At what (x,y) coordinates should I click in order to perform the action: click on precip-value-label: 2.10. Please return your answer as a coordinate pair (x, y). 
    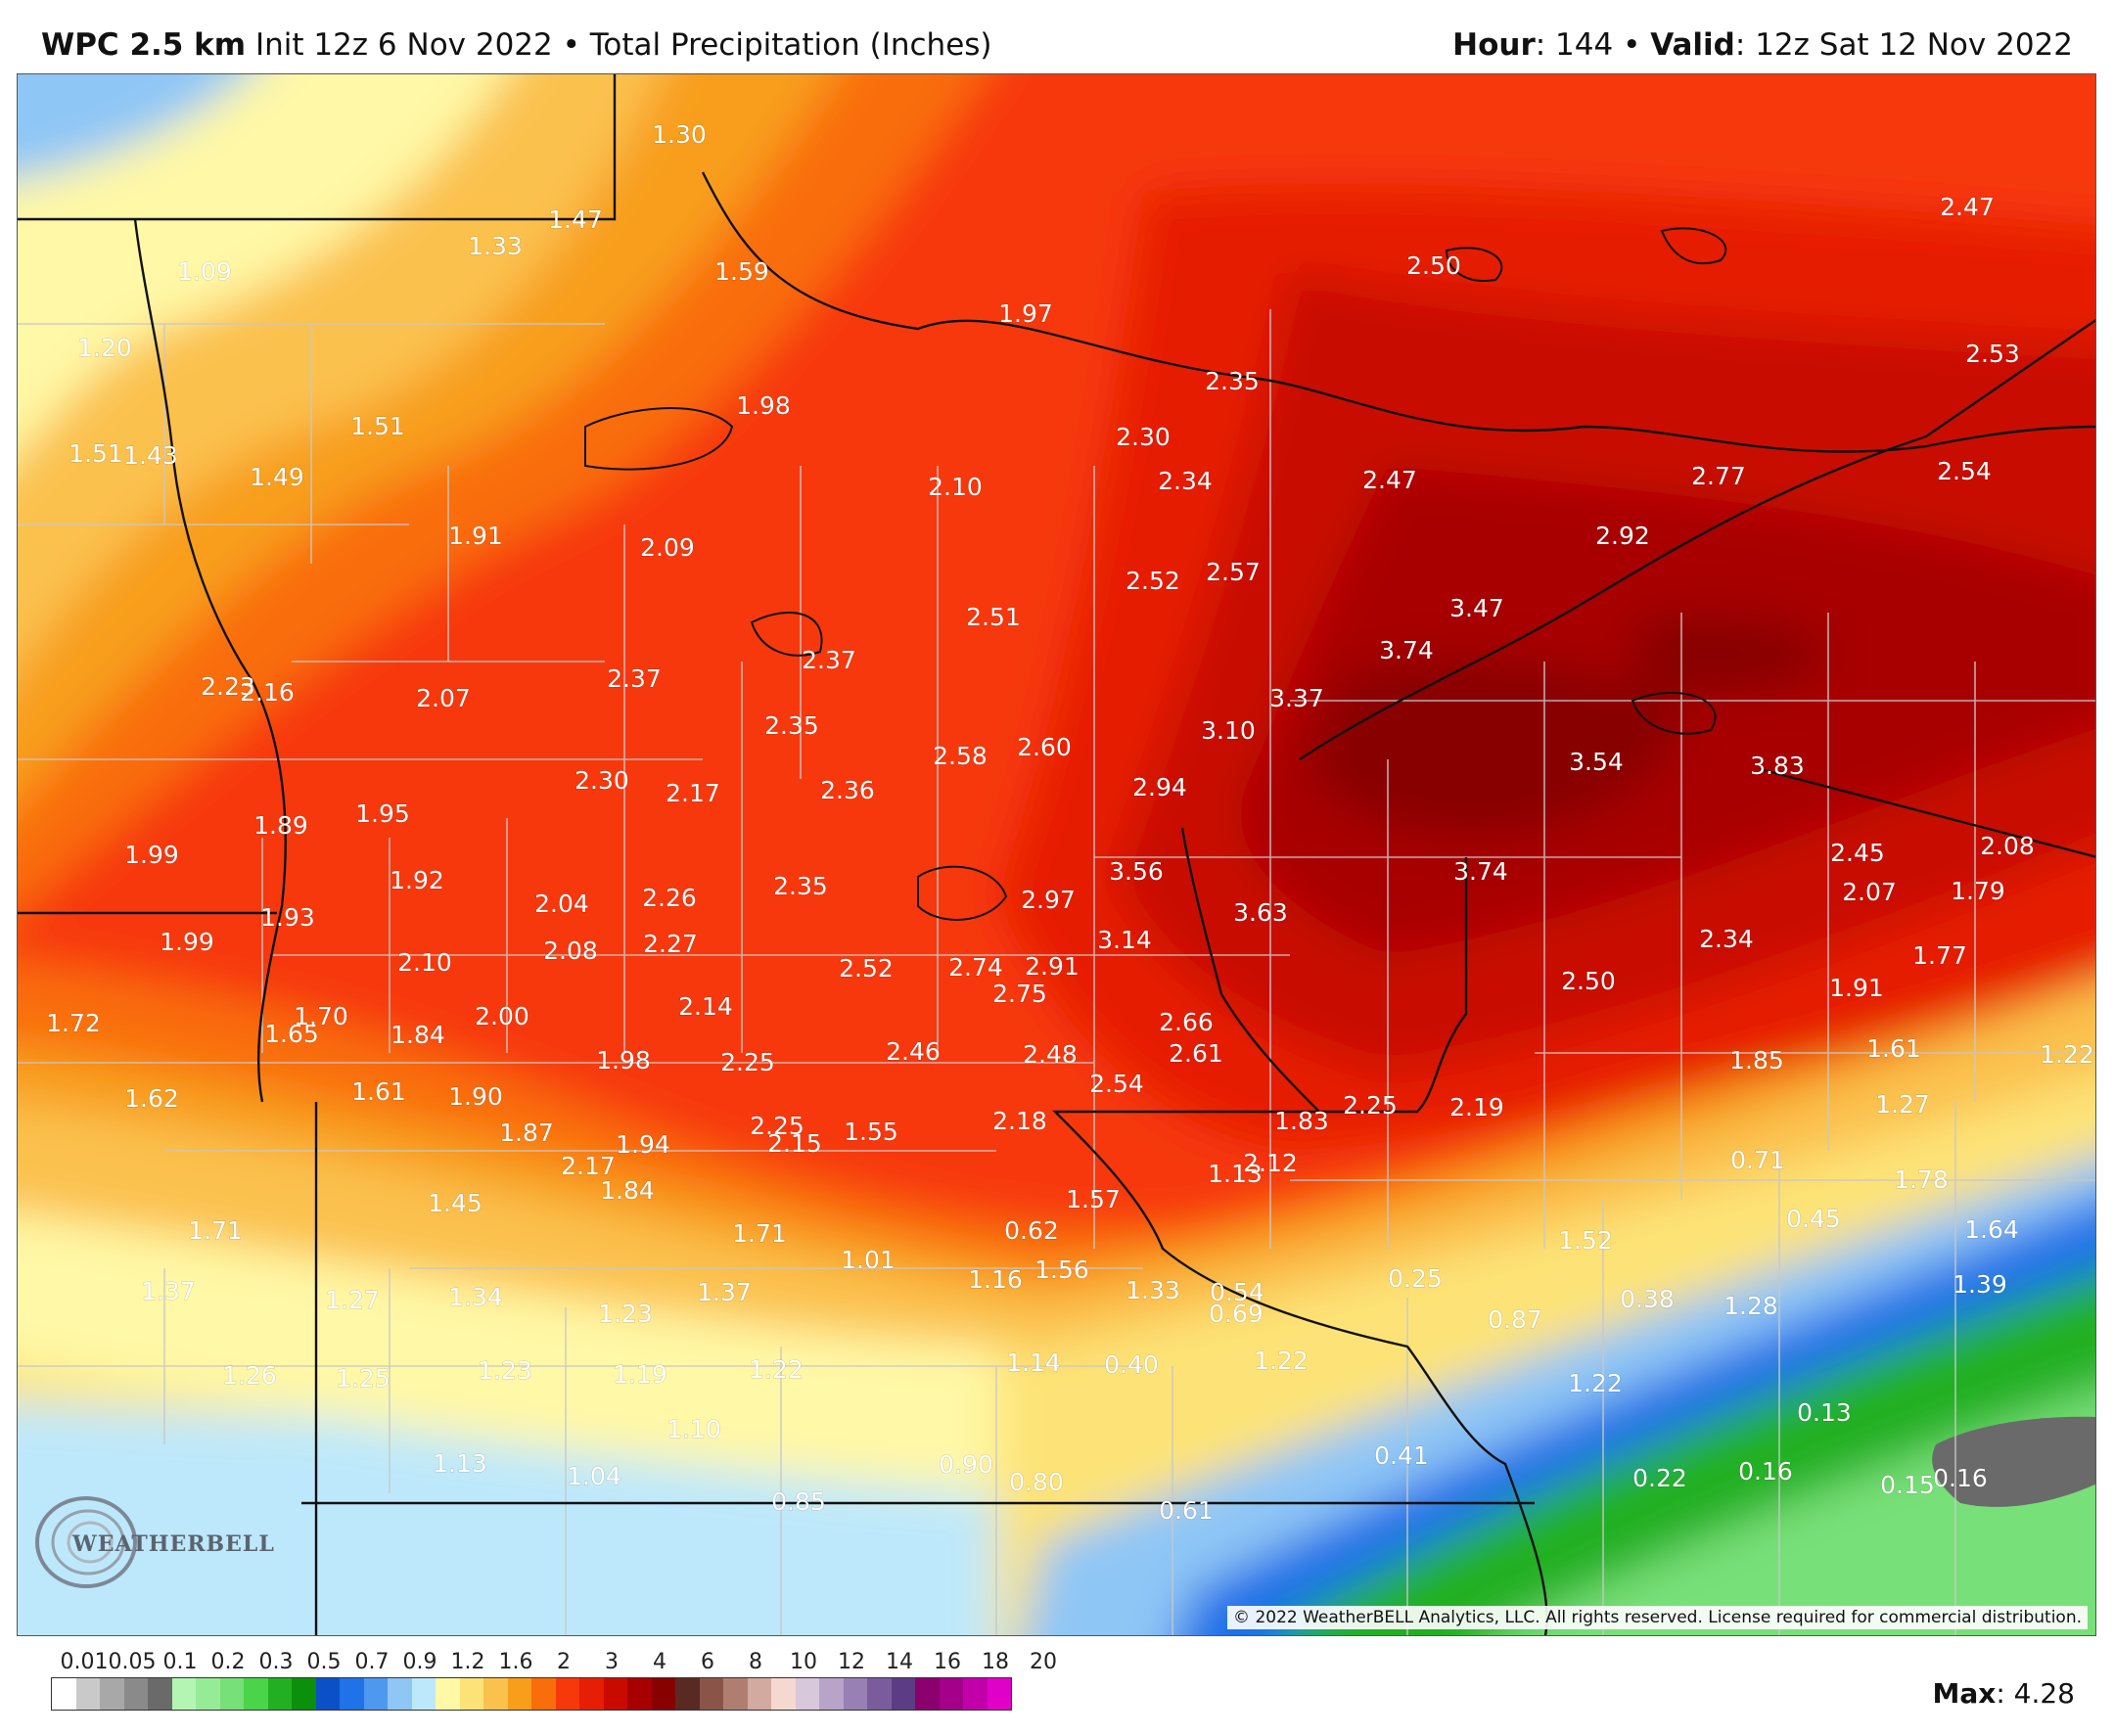
    Looking at the image, I should click on (424, 962).